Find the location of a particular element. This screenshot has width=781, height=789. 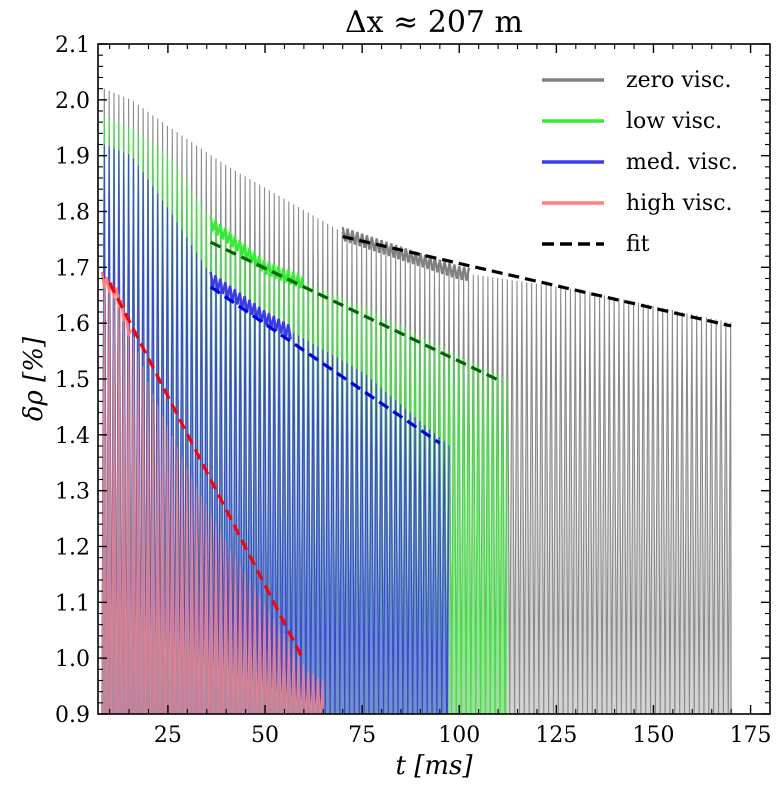

y-tick-label: 1.0 is located at coordinates (72, 659).